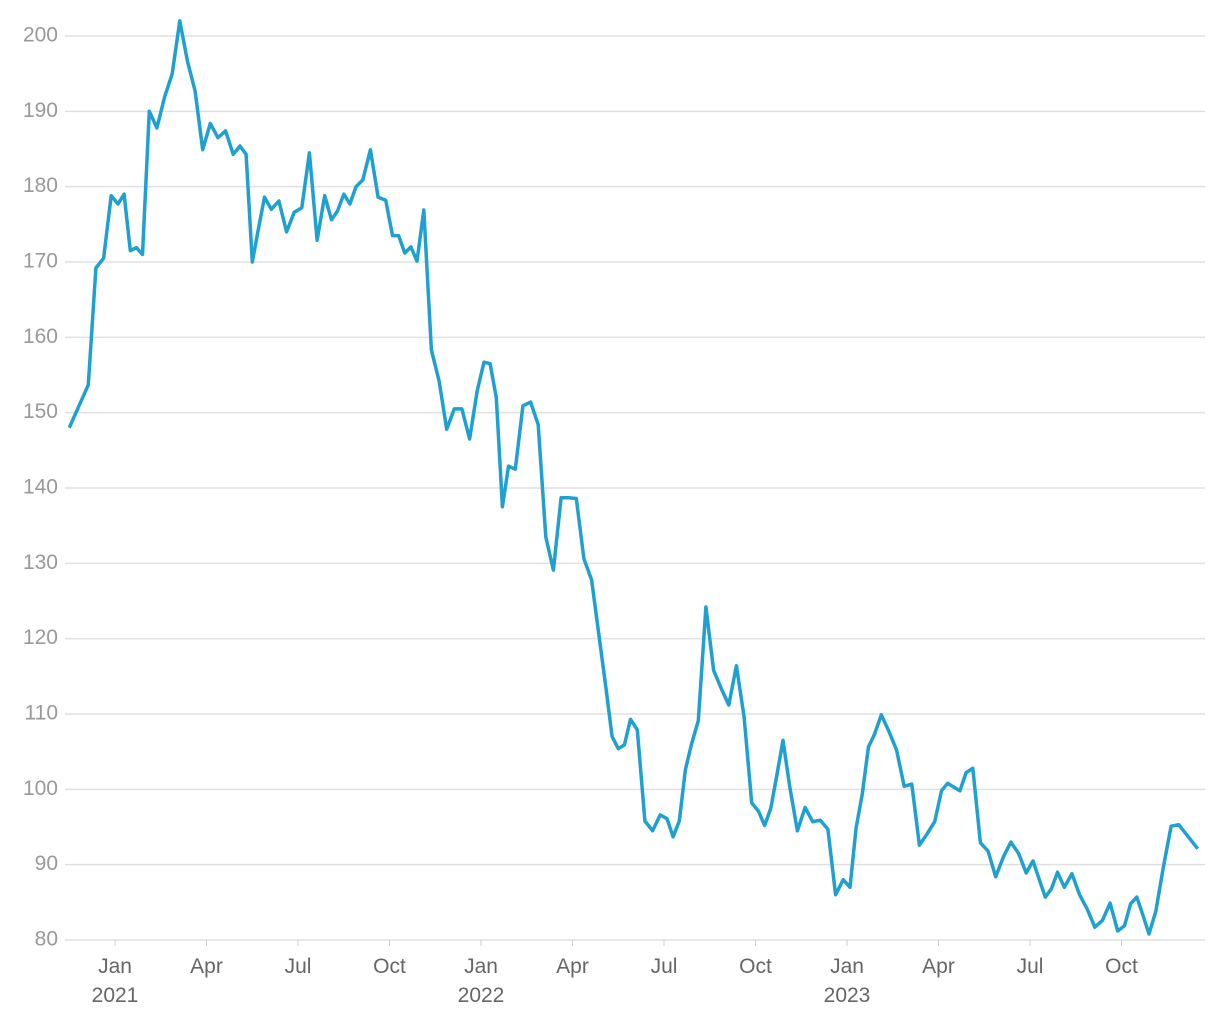 The height and width of the screenshot is (1020, 1220). What do you see at coordinates (481, 981) in the screenshot?
I see `x-tick-label: Jan 2022` at bounding box center [481, 981].